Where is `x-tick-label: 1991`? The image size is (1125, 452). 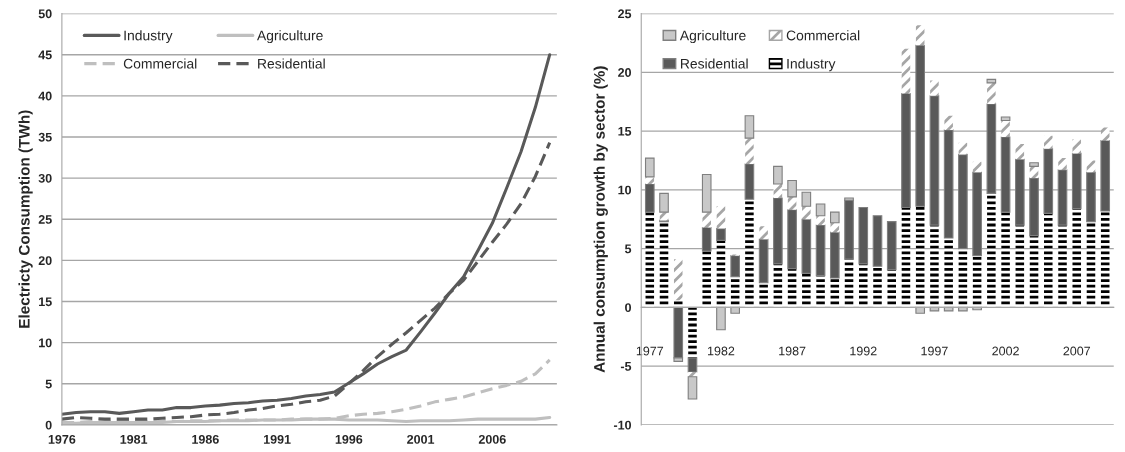 x-tick-label: 1991 is located at coordinates (277, 439).